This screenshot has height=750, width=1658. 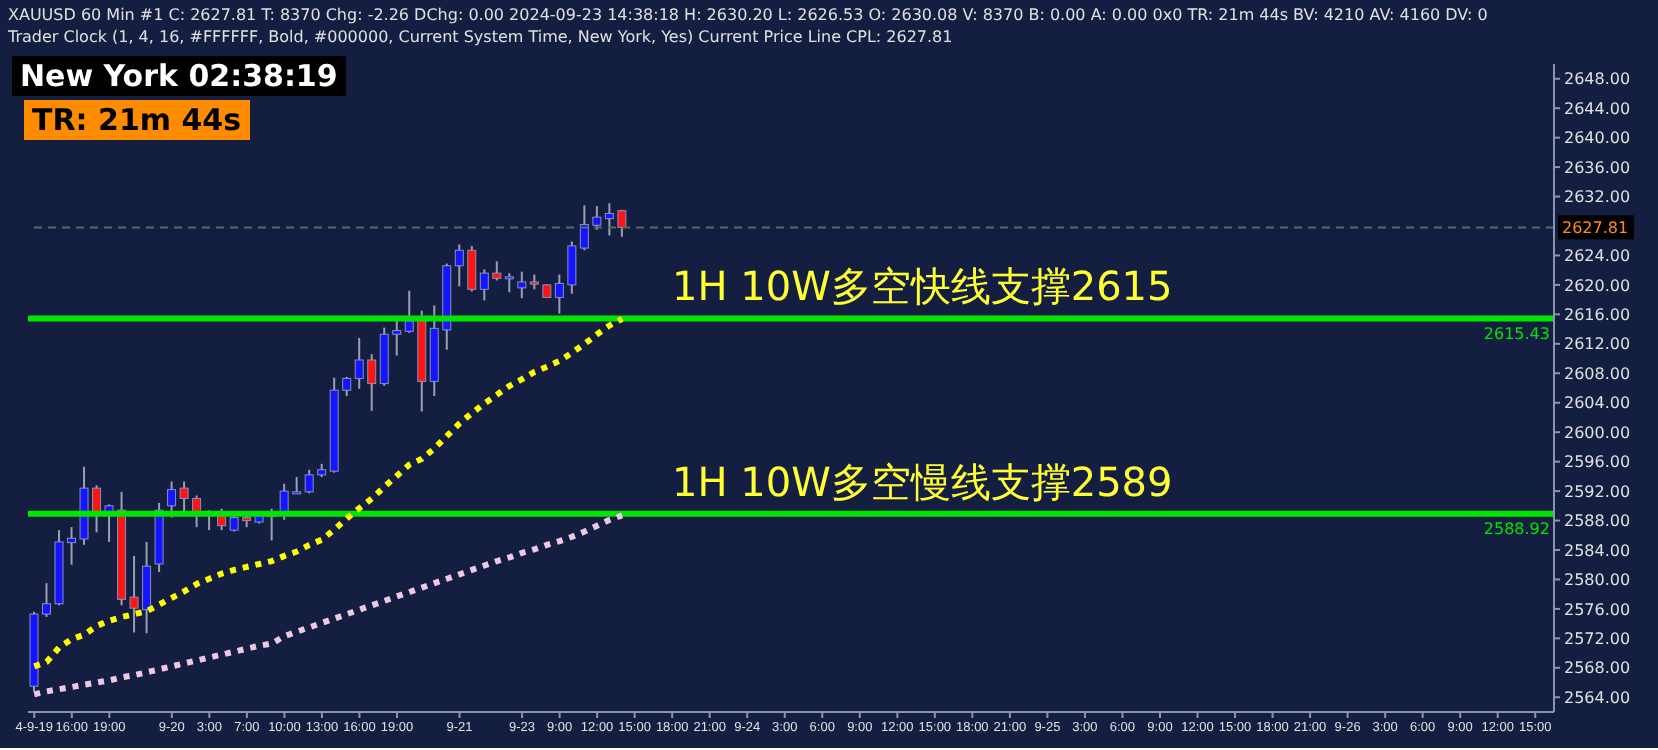 What do you see at coordinates (1597, 285) in the screenshot?
I see `y-tick-label: 2620.00` at bounding box center [1597, 285].